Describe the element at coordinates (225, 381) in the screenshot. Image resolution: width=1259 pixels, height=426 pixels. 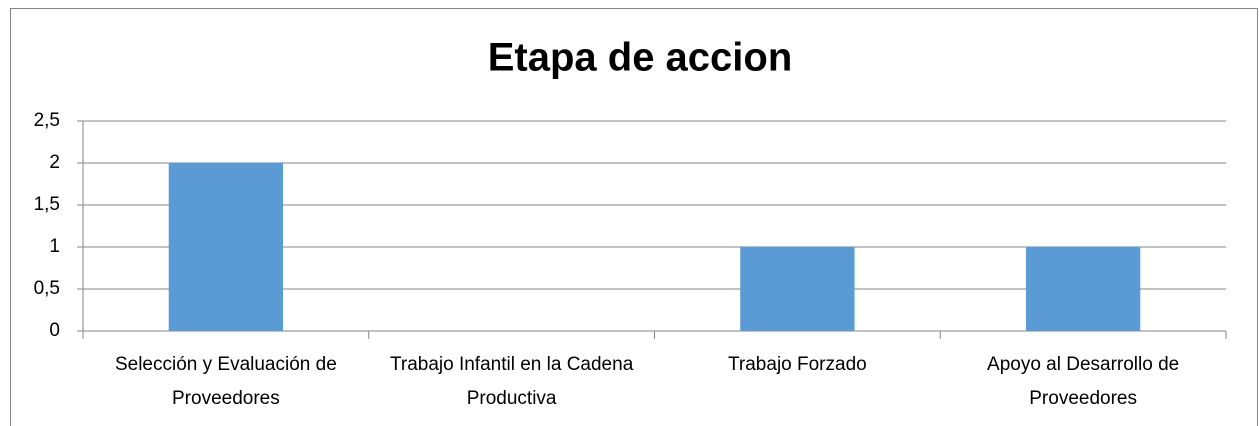
I see `x-tick-label: Selección y Evaluación de Proveedores` at that location.